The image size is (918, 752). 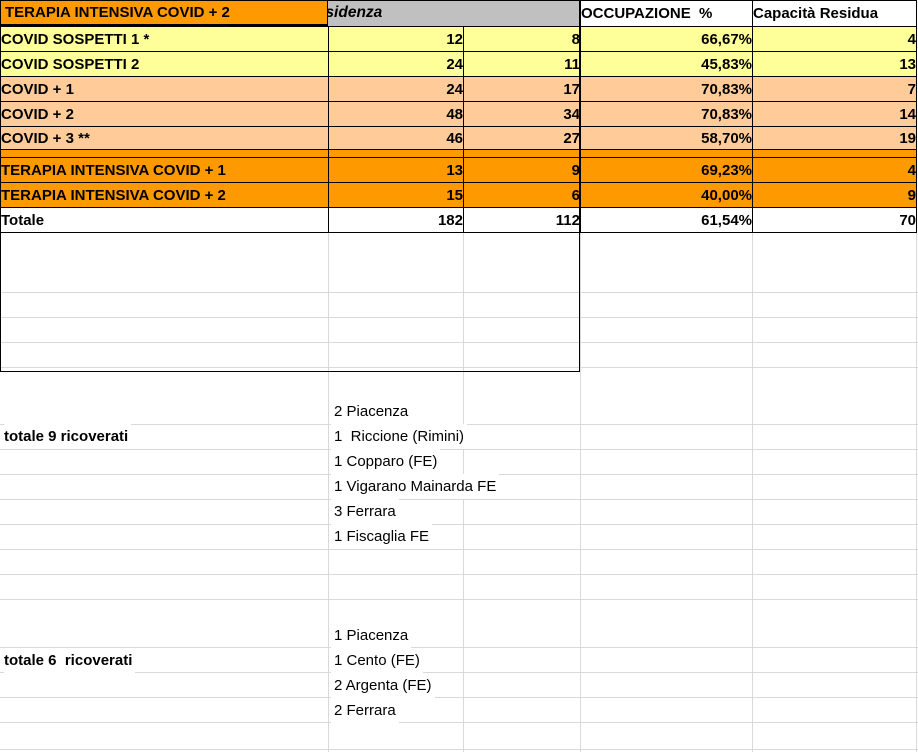 I want to click on residence-entry: 1 Riccione (Rimini), so click(x=399, y=436).